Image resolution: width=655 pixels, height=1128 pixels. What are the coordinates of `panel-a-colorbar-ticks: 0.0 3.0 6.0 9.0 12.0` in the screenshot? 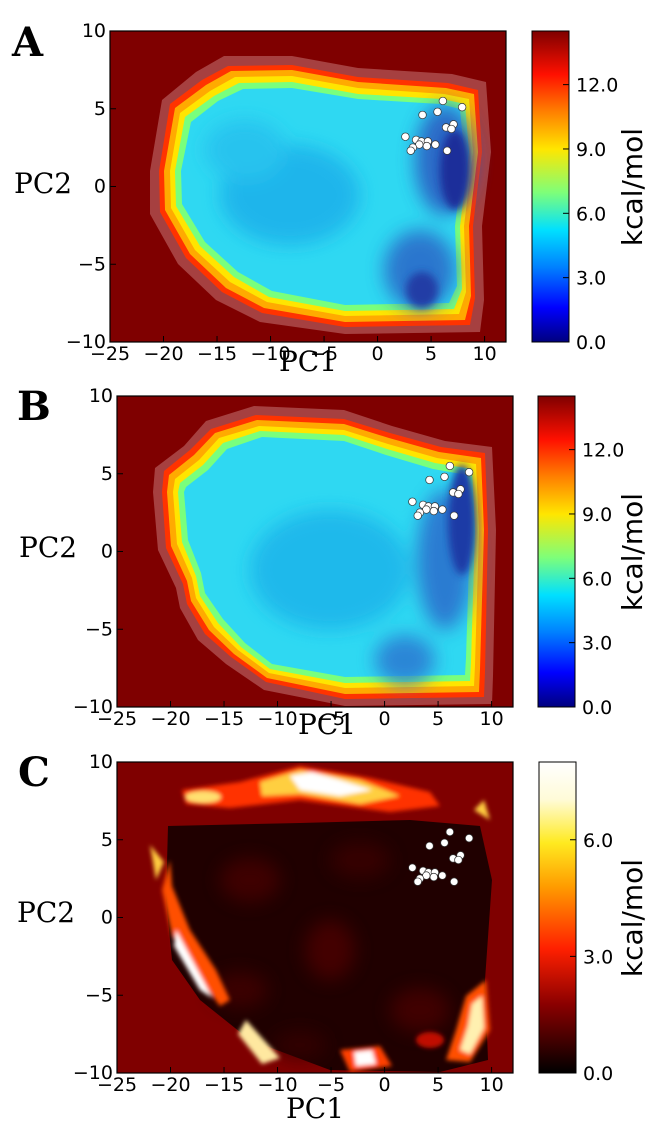 It's located at (590, 214).